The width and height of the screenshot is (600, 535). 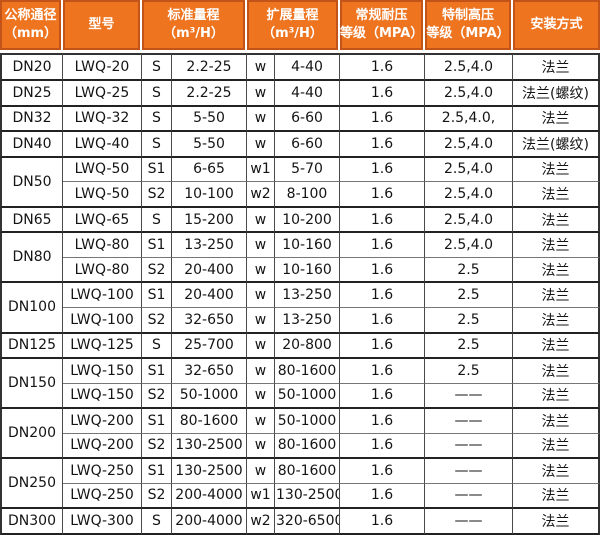 What do you see at coordinates (102, 396) in the screenshot?
I see `cell-model: LWQ-150` at bounding box center [102, 396].